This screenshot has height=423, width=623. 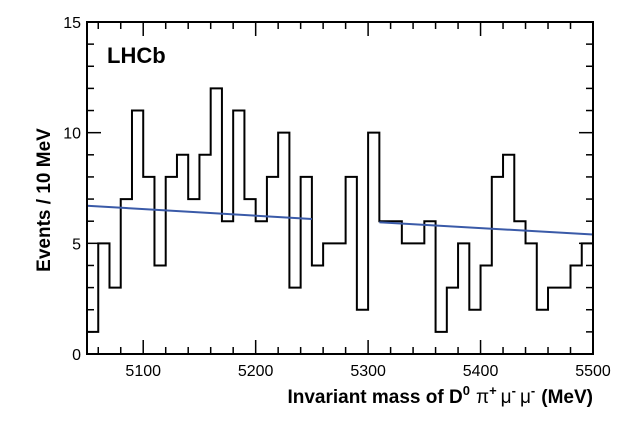 I want to click on y-tick-label: 0, so click(x=76, y=355).